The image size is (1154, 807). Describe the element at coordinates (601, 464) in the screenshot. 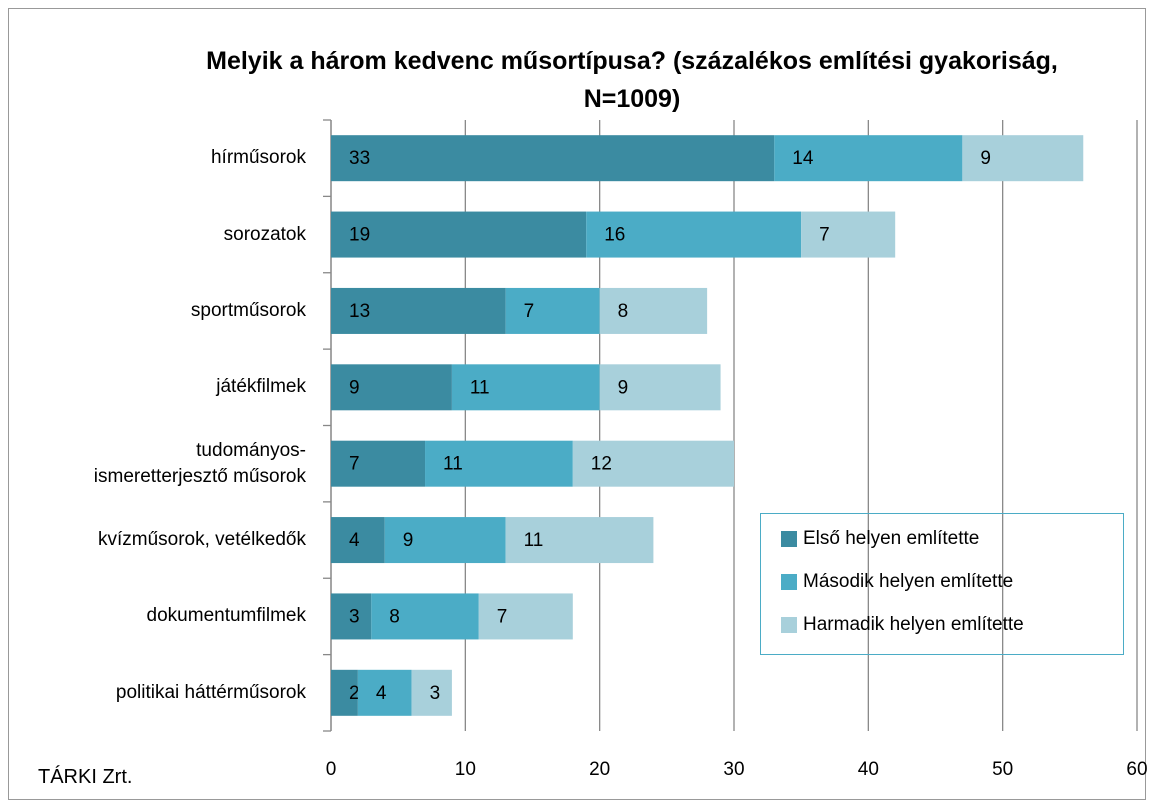

I see `value-label: 12` at that location.